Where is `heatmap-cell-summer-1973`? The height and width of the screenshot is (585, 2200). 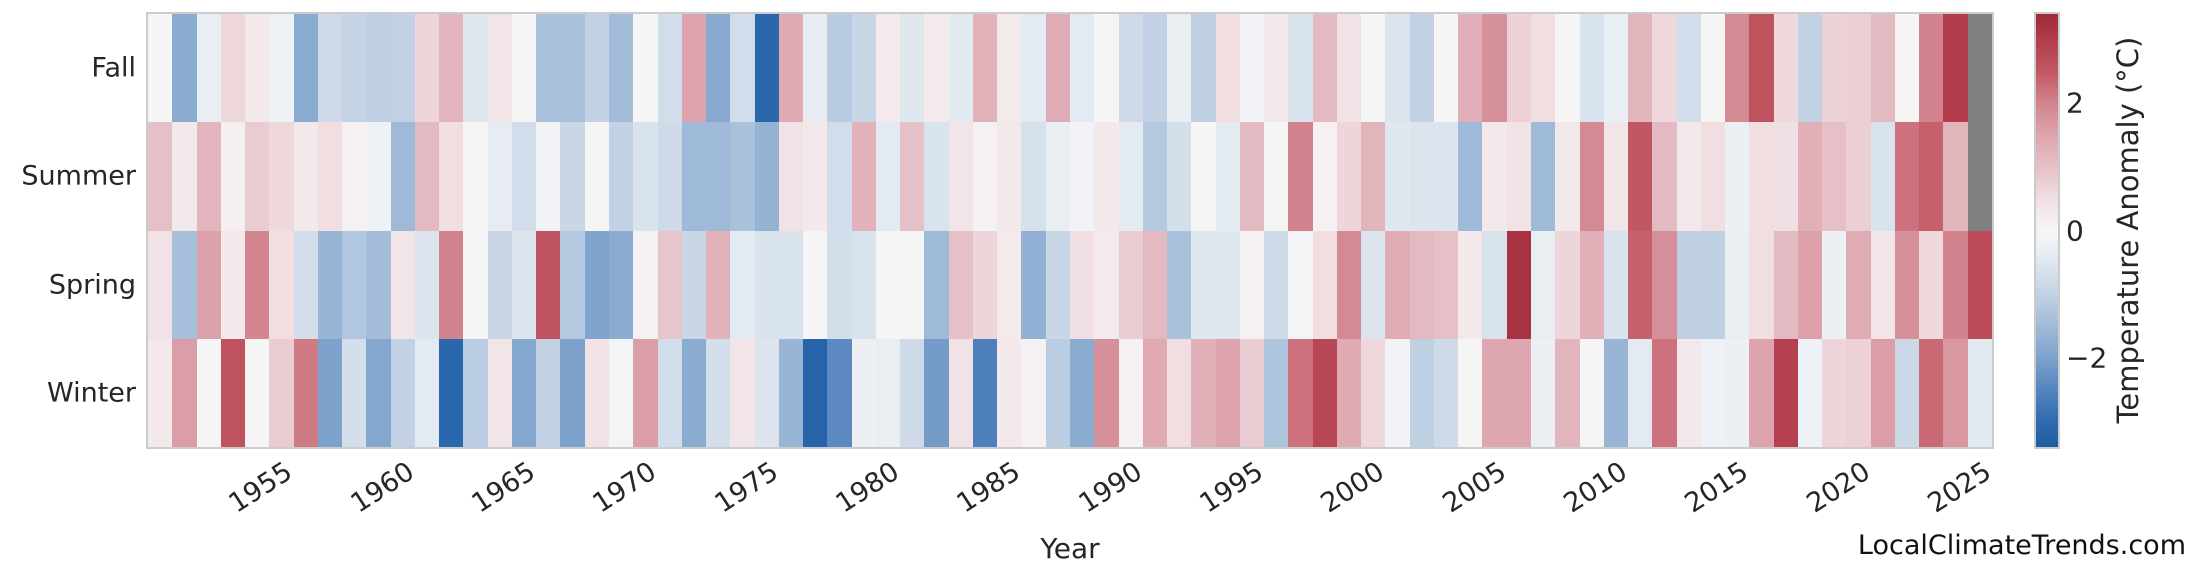 heatmap-cell-summer-1973 is located at coordinates (718, 176).